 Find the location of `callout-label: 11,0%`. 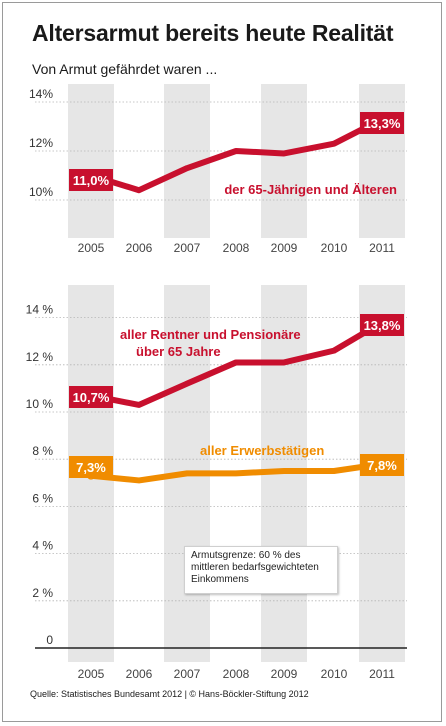

callout-label: 11,0% is located at coordinates (91, 180).